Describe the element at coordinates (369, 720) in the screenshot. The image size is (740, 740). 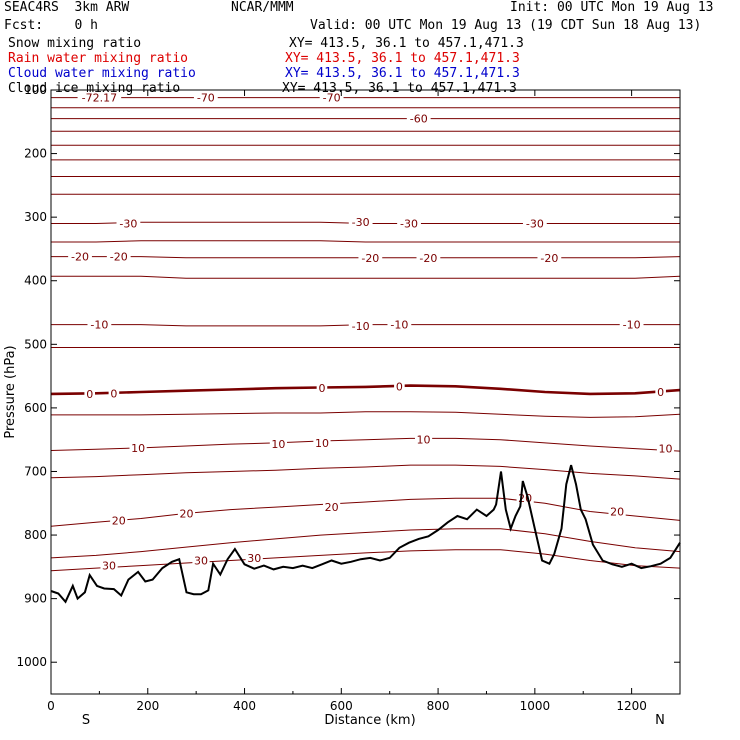
I see `x-axis-title: Distance (km)` at that location.